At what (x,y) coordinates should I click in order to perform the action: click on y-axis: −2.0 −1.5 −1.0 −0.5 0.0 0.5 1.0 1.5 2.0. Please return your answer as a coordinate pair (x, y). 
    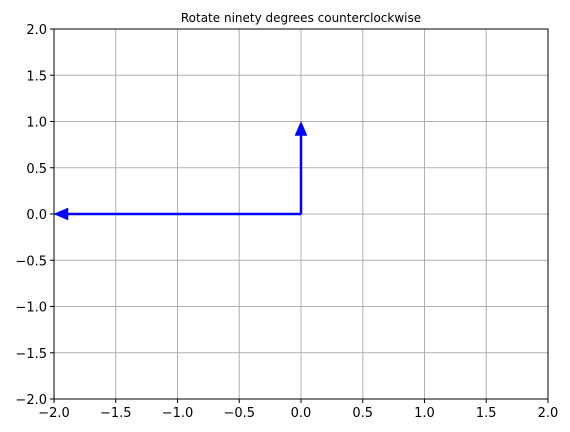
    Looking at the image, I should click on (34, 215).